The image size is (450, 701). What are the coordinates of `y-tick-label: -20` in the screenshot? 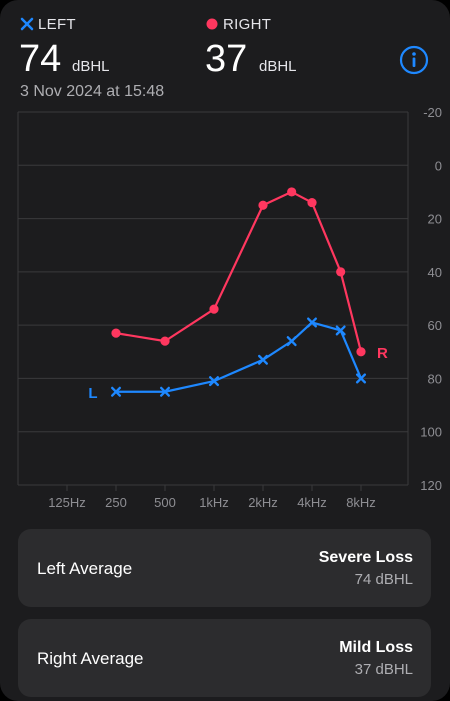 It's located at (432, 112).